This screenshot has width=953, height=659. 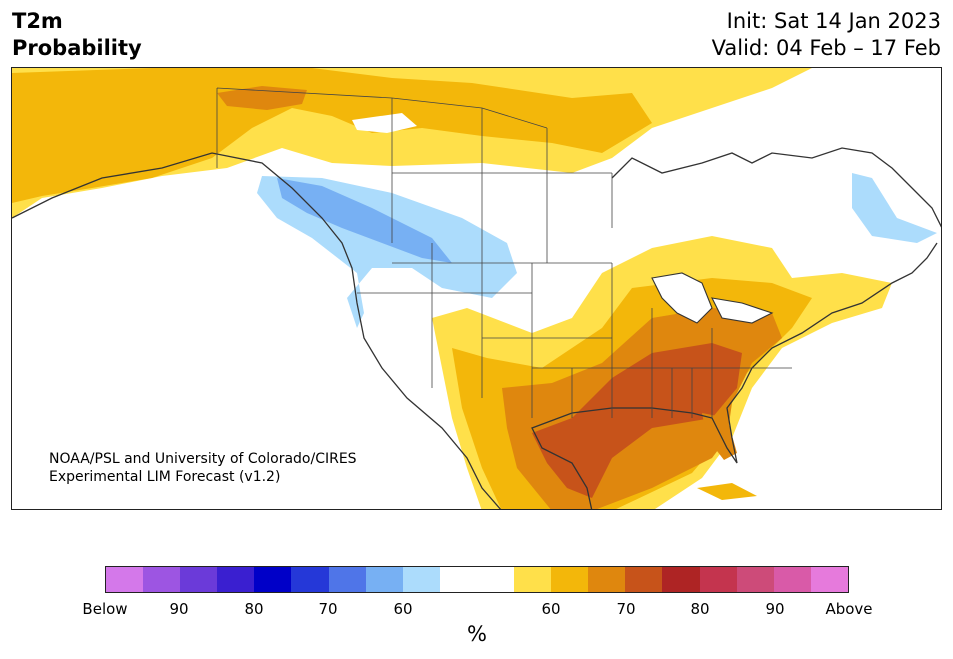 I want to click on colorbar-label-above-60: 60, so click(x=551, y=609).